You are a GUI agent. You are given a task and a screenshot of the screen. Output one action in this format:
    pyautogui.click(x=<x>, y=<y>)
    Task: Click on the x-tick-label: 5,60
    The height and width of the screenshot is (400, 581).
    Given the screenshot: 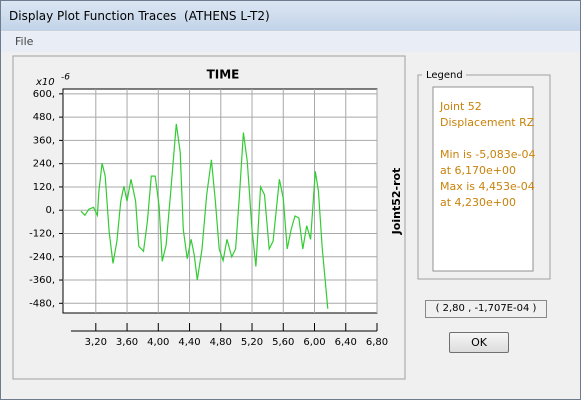 What is the action you would take?
    pyautogui.click(x=283, y=342)
    